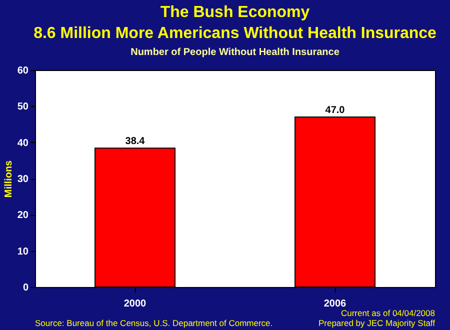  What do you see at coordinates (23, 179) in the screenshot?
I see `y-tick-label: 30` at bounding box center [23, 179].